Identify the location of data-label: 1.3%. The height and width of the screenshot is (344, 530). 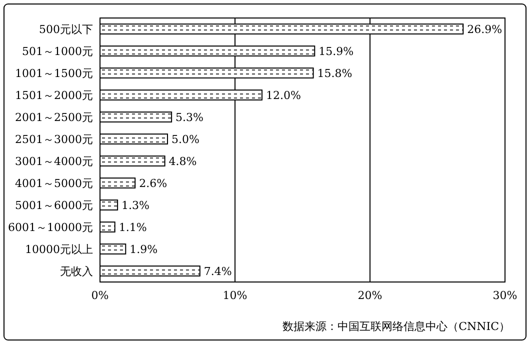
(136, 205).